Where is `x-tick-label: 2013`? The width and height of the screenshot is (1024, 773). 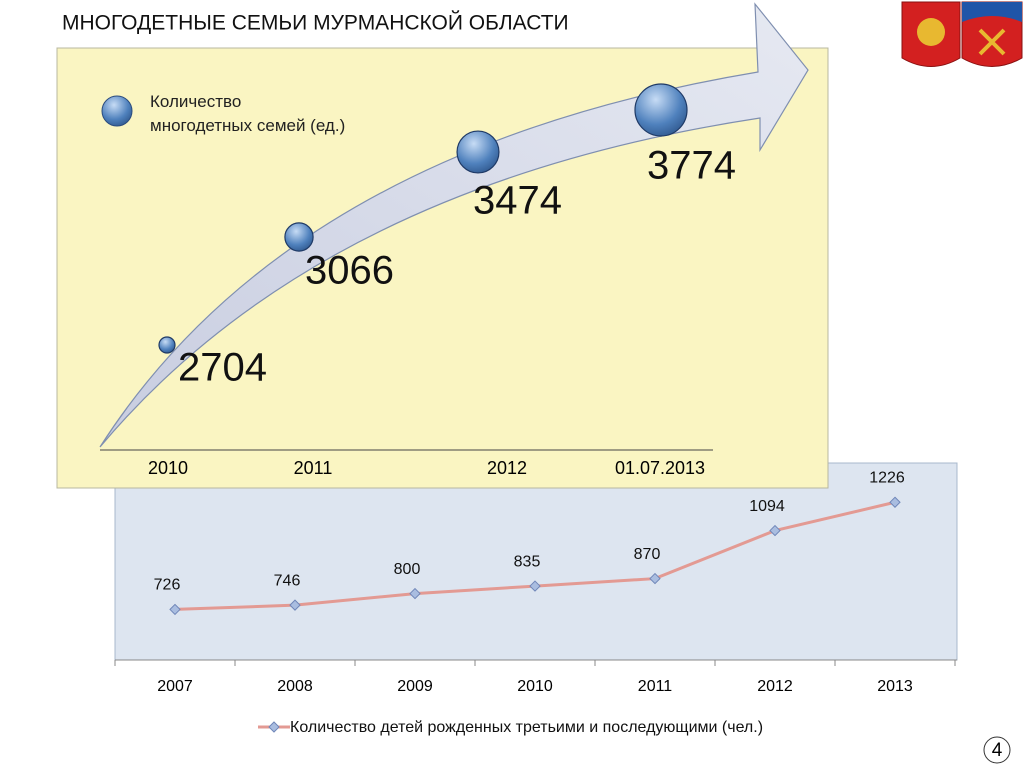
x-tick-label: 2013 is located at coordinates (895, 686).